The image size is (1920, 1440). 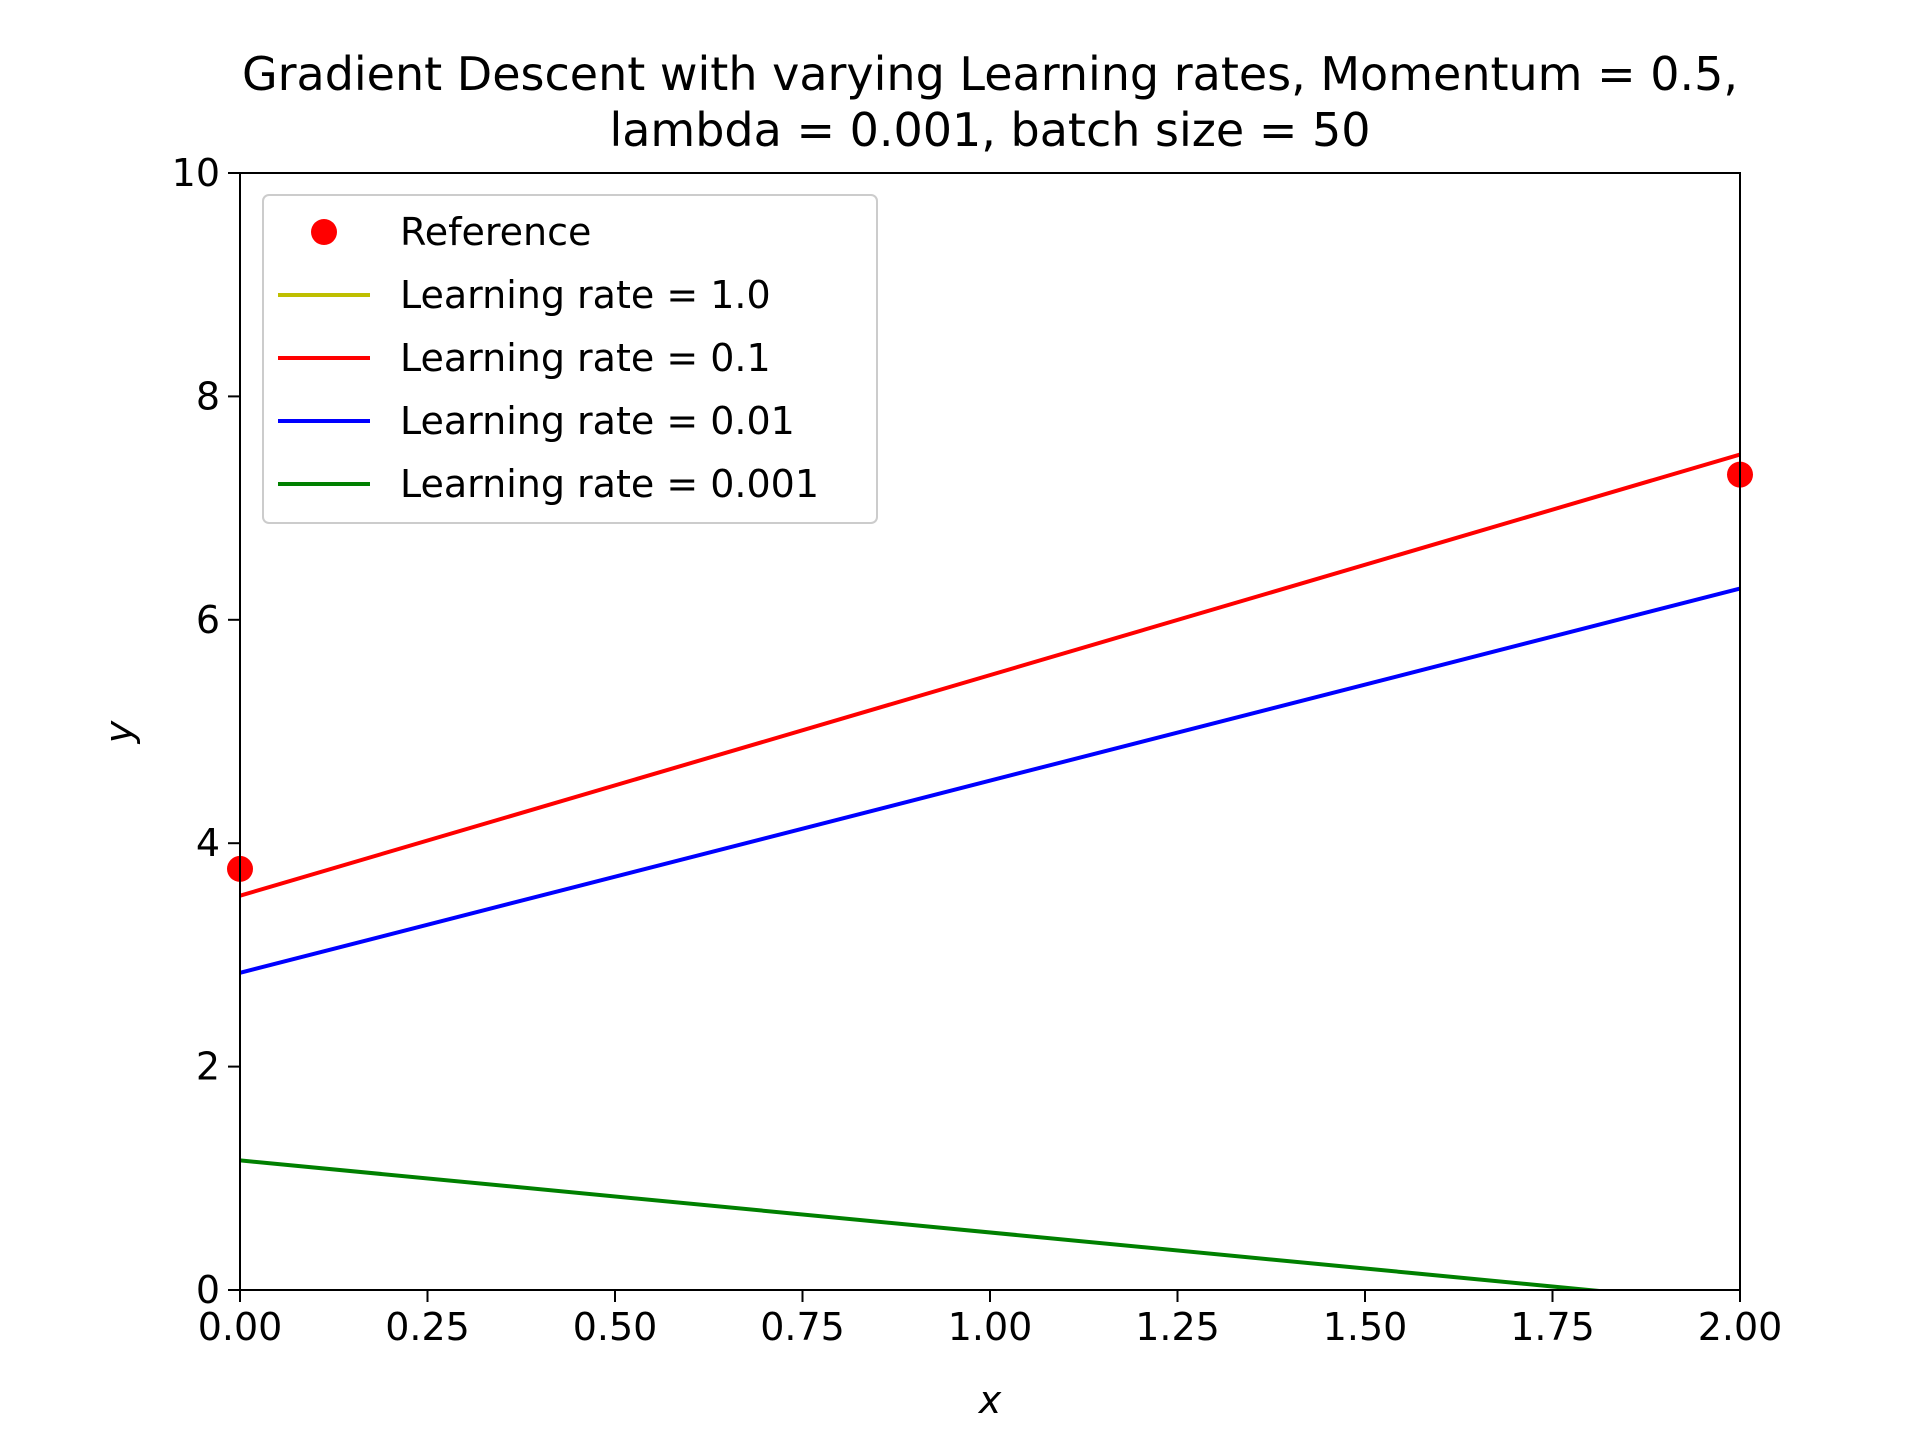 I want to click on y-axis-ticks: 0 2 4 6 8 10, so click(x=206, y=731).